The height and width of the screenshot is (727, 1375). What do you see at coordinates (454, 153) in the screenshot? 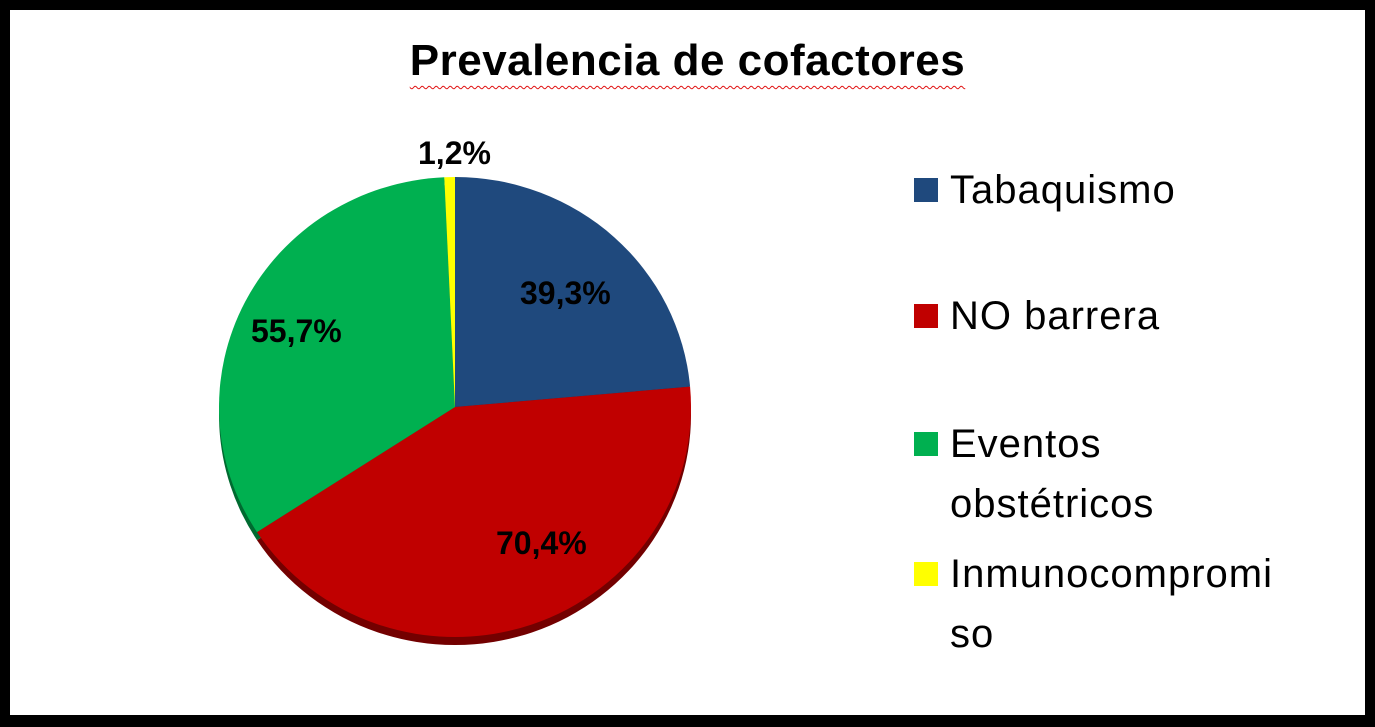
I see `data-label-inmunocompromiso: 1,2%` at bounding box center [454, 153].